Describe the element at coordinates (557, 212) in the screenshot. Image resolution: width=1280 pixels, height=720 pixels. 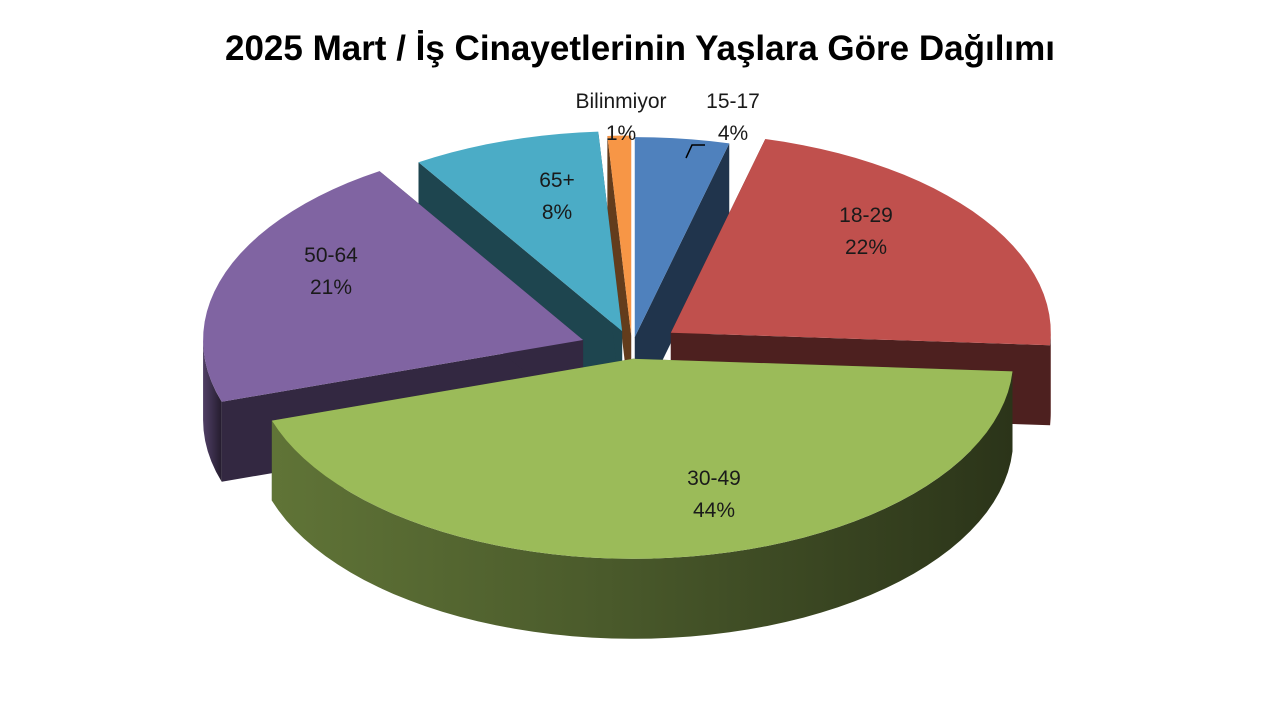
I see `slice-percent-65+: 8%` at that location.